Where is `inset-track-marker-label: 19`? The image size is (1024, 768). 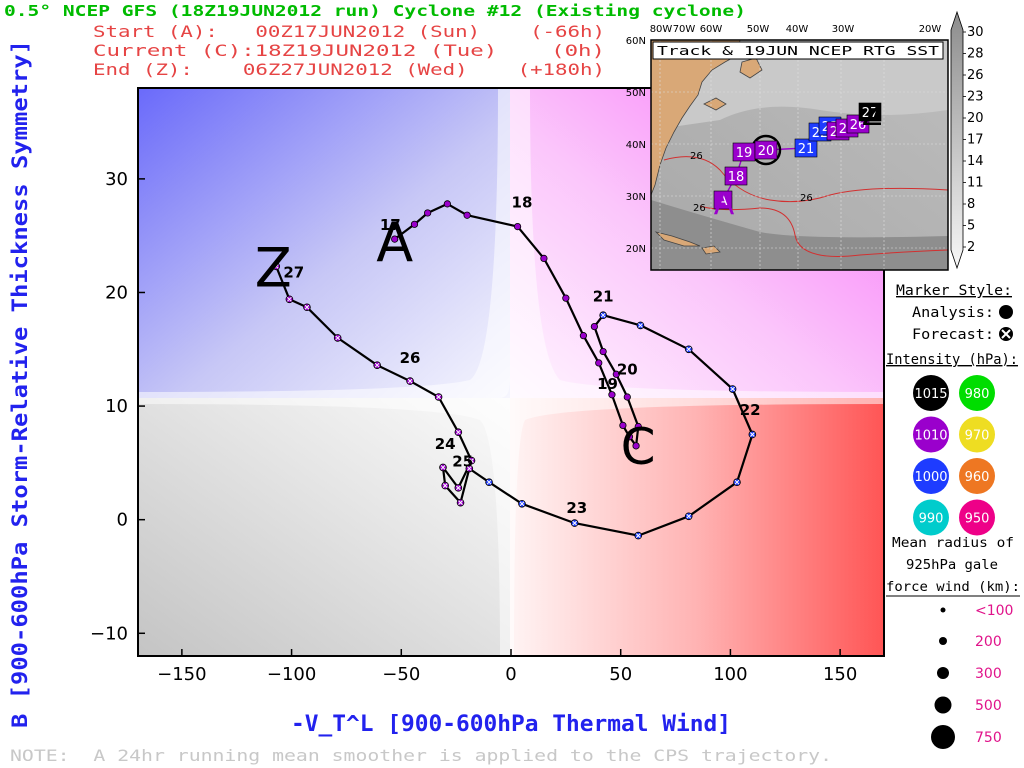
inset-track-marker-label: 19 is located at coordinates (744, 153).